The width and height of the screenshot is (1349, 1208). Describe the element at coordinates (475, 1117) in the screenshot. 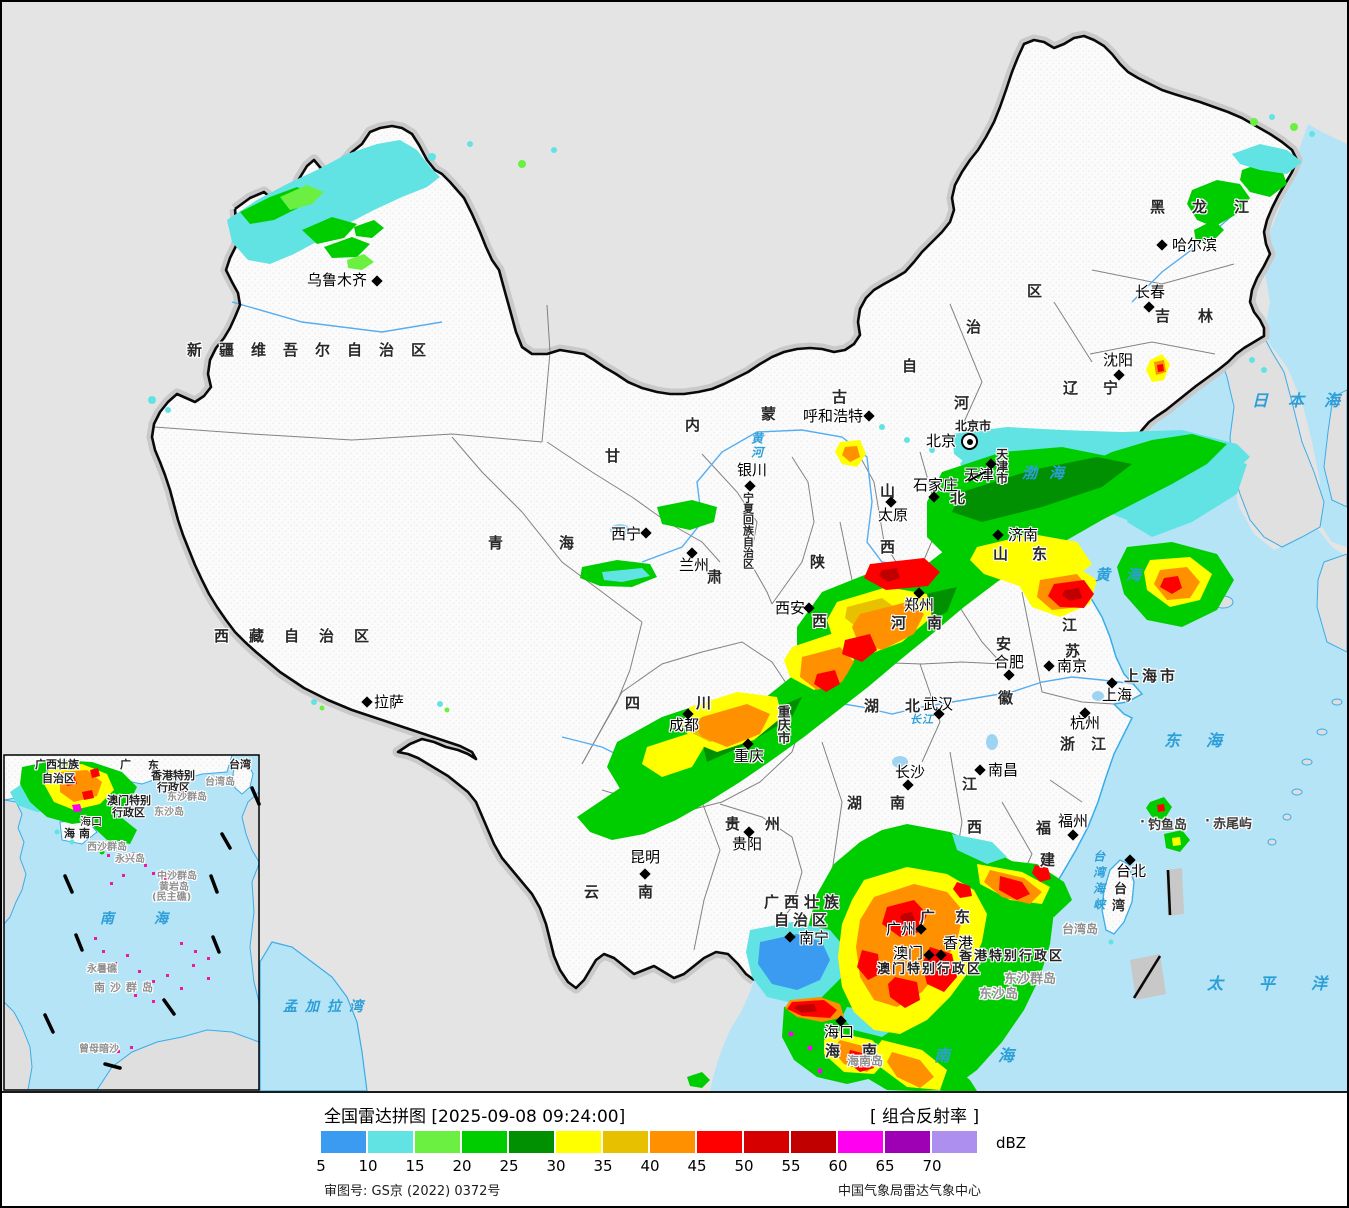

I see `map-title: 全国雷达拼图 [2025-09-08 09:24:00]` at that location.